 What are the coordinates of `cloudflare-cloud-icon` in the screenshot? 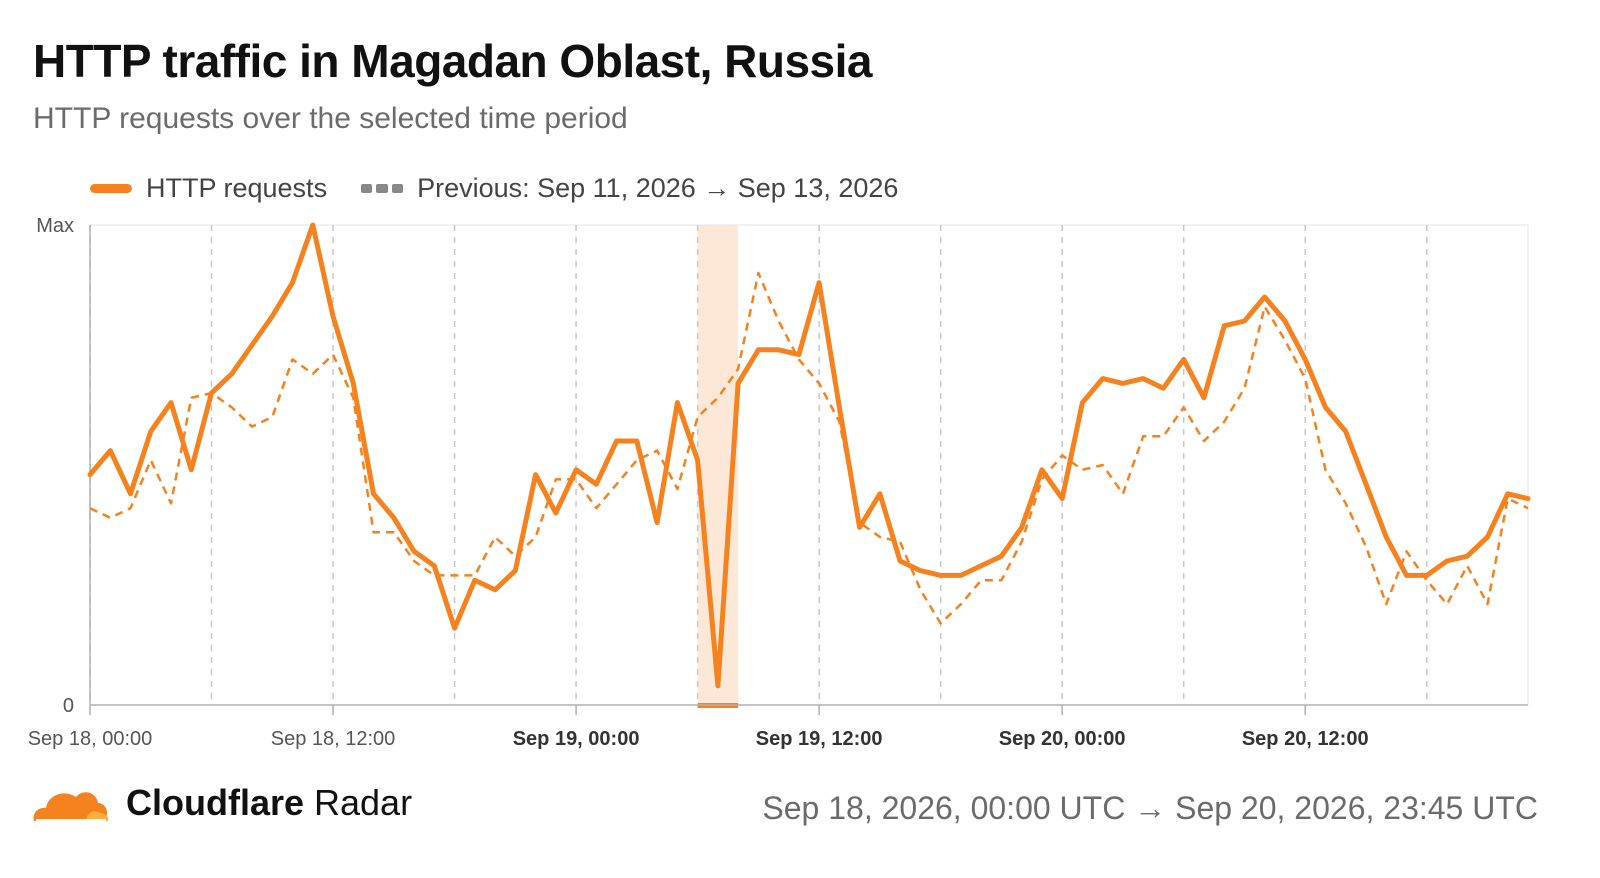 It's located at (71, 806).